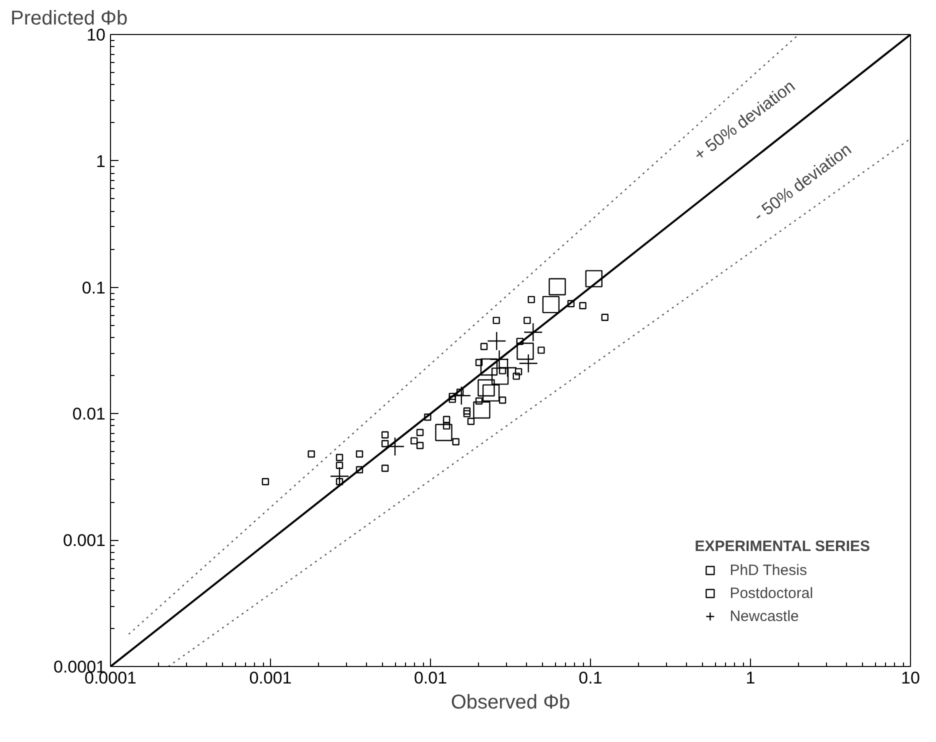  What do you see at coordinates (764, 616) in the screenshot?
I see `legend-label: Newcastle` at bounding box center [764, 616].